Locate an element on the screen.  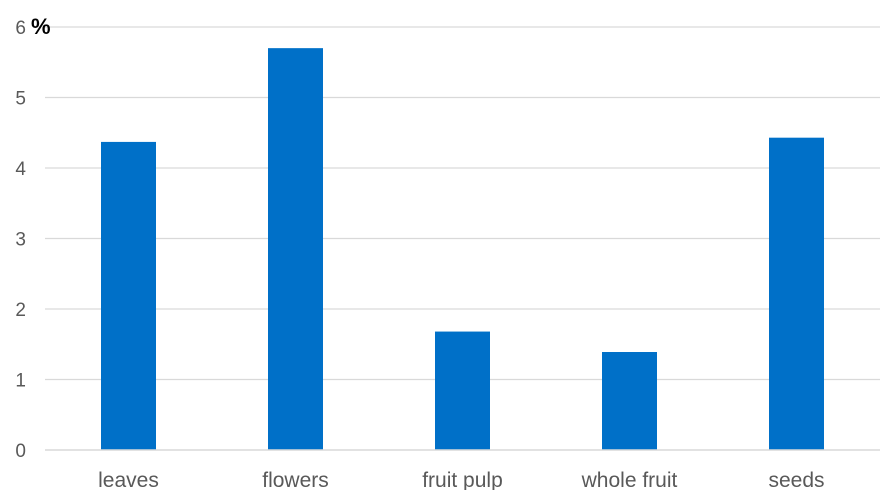
x-tick-label: flowers is located at coordinates (295, 479).